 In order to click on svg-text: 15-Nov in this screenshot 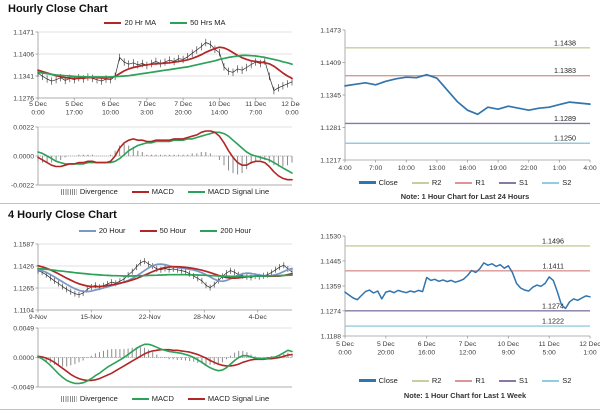, I will do `click(91, 317)`.